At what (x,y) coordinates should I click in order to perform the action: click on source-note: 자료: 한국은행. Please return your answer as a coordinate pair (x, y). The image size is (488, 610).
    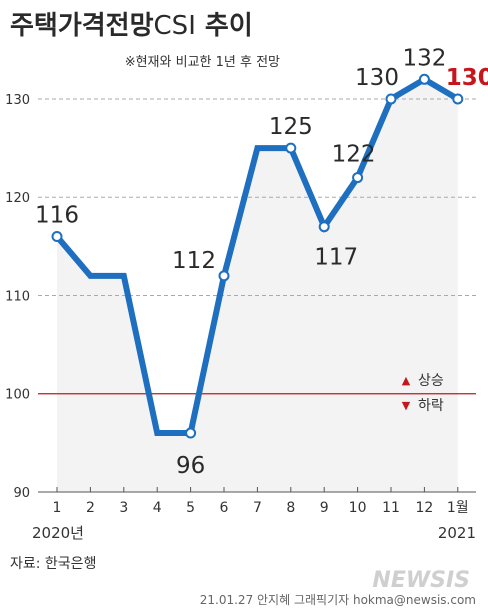
    Looking at the image, I should click on (53, 564).